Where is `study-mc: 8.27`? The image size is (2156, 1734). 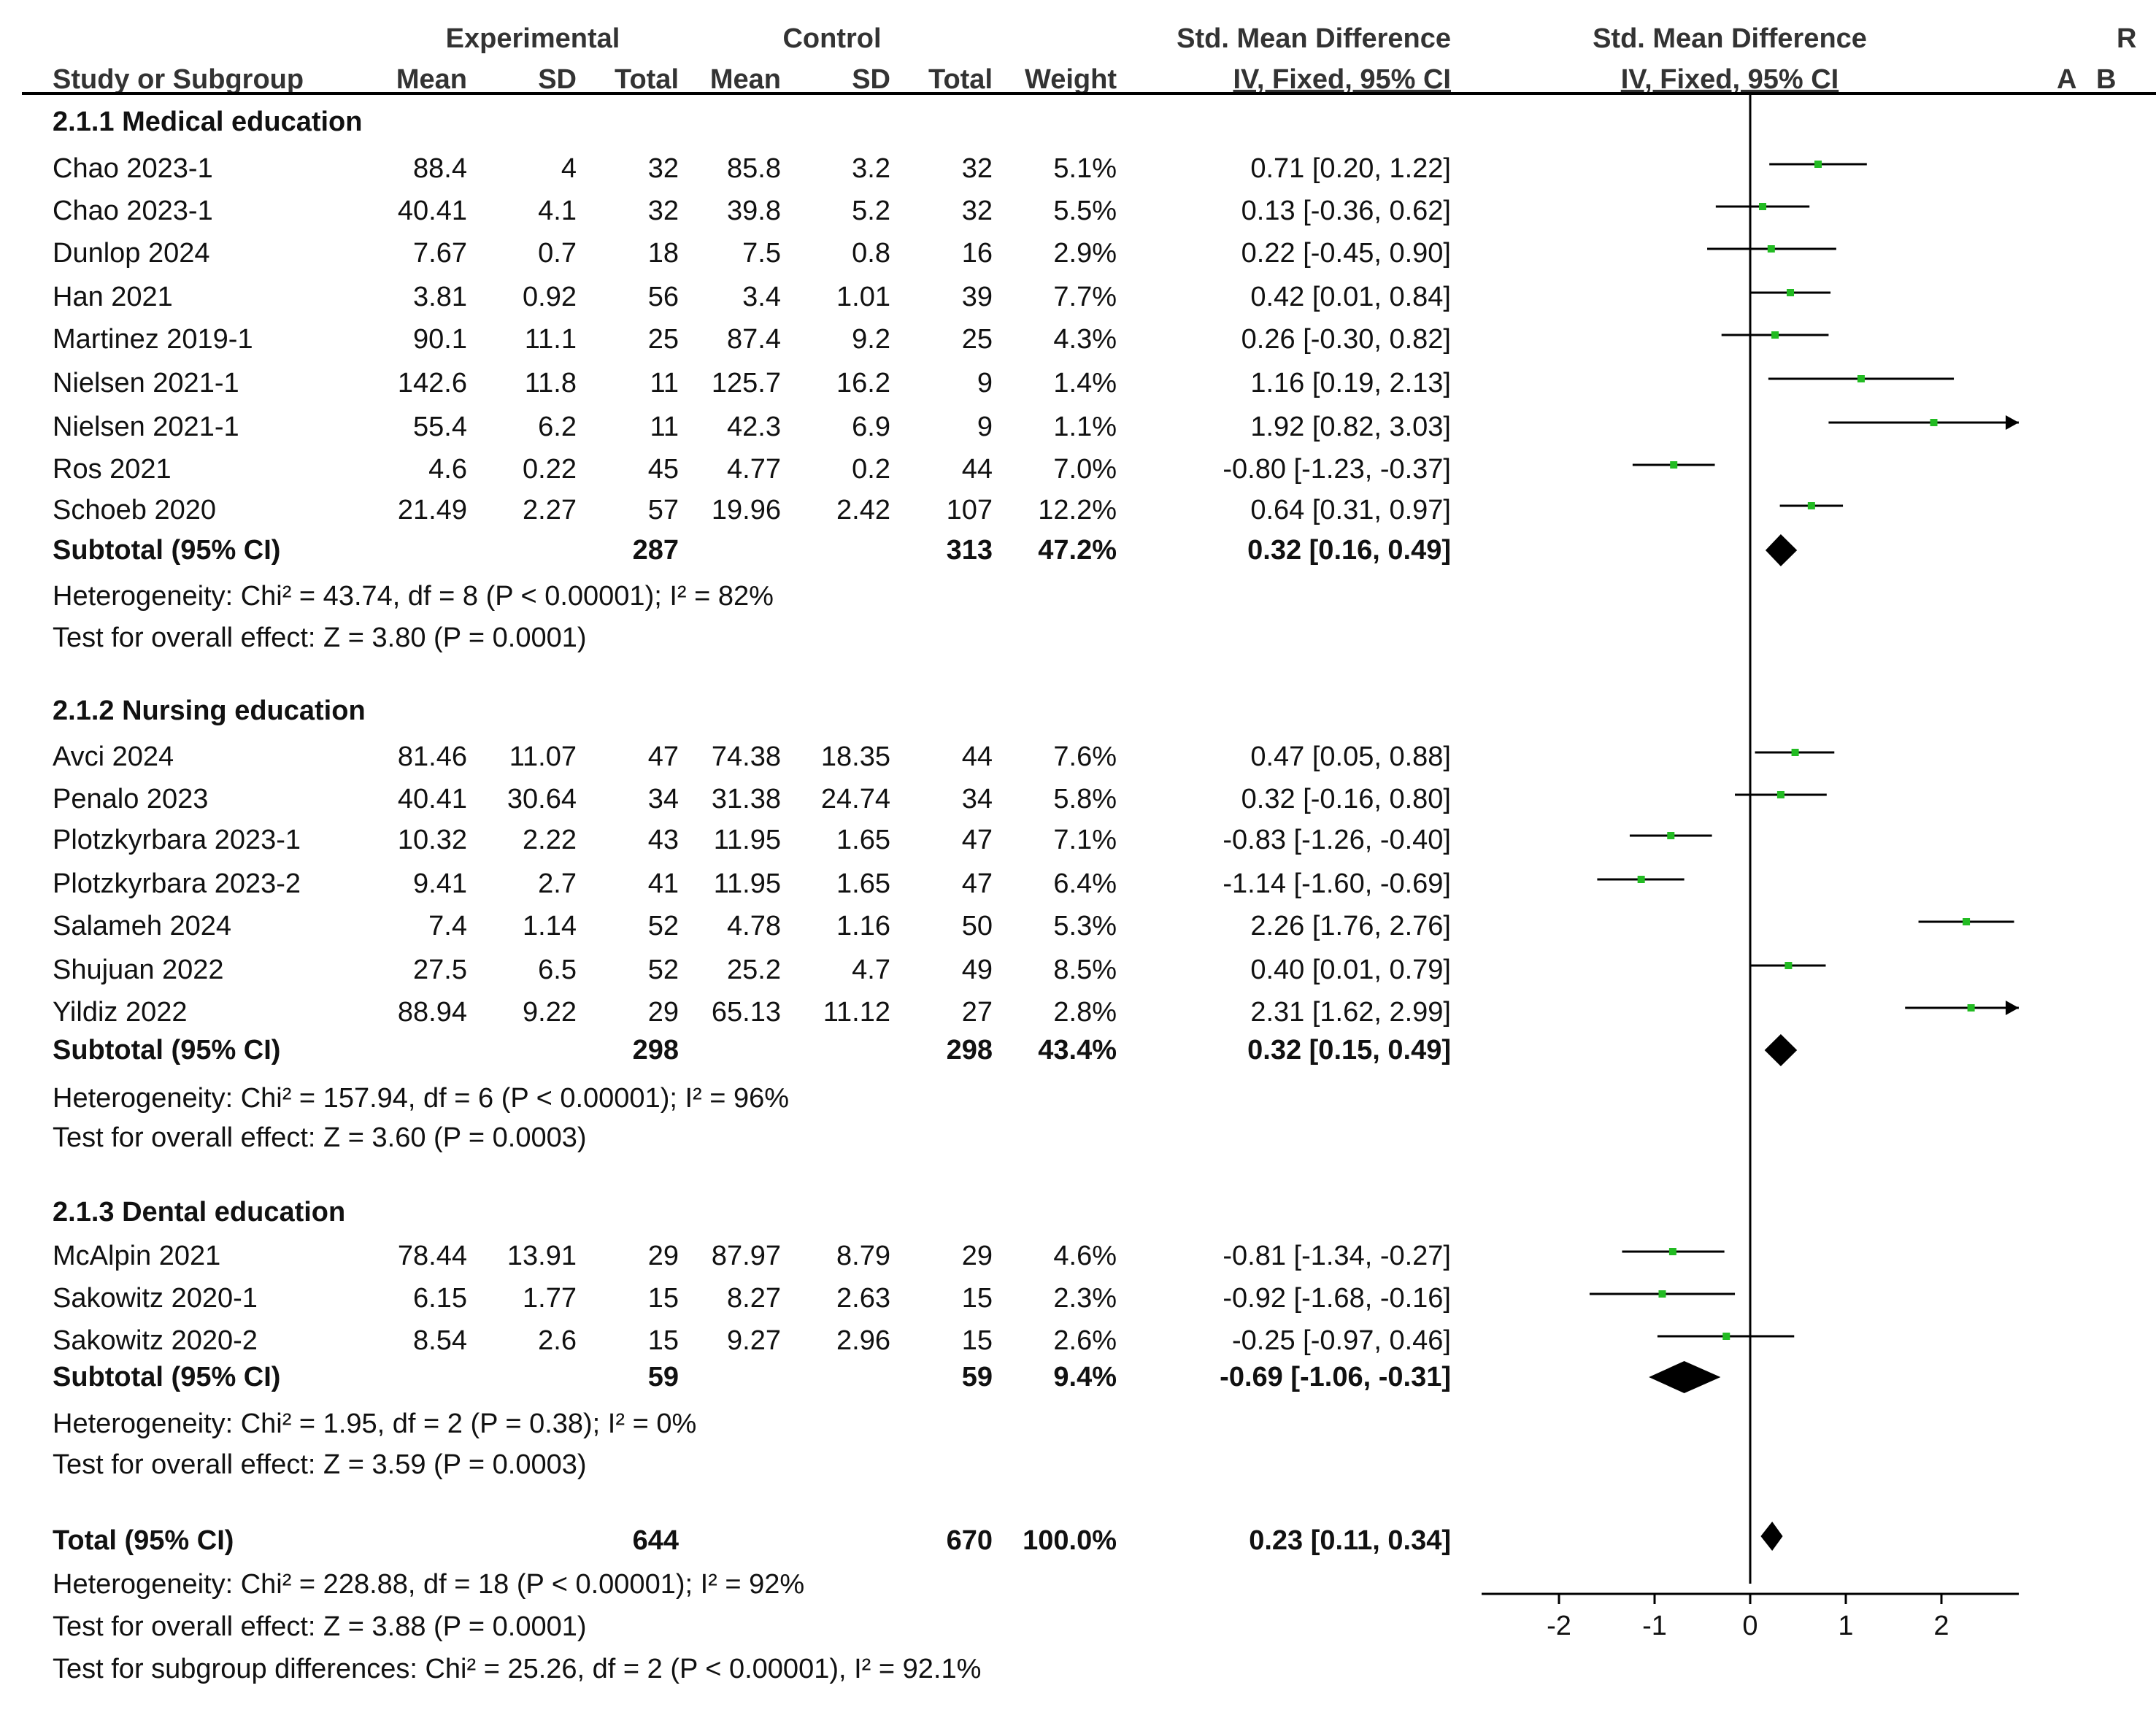
study-mc: 8.27 is located at coordinates (754, 1298).